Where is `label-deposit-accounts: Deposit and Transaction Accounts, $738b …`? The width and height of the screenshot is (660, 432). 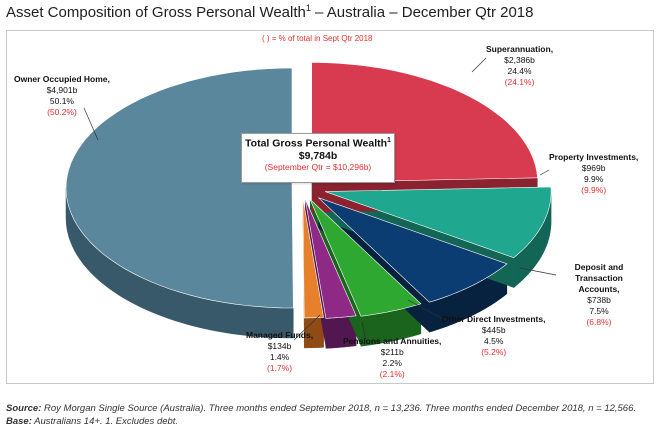
label-deposit-accounts: Deposit and Transaction Accounts, $738b … is located at coordinates (599, 294).